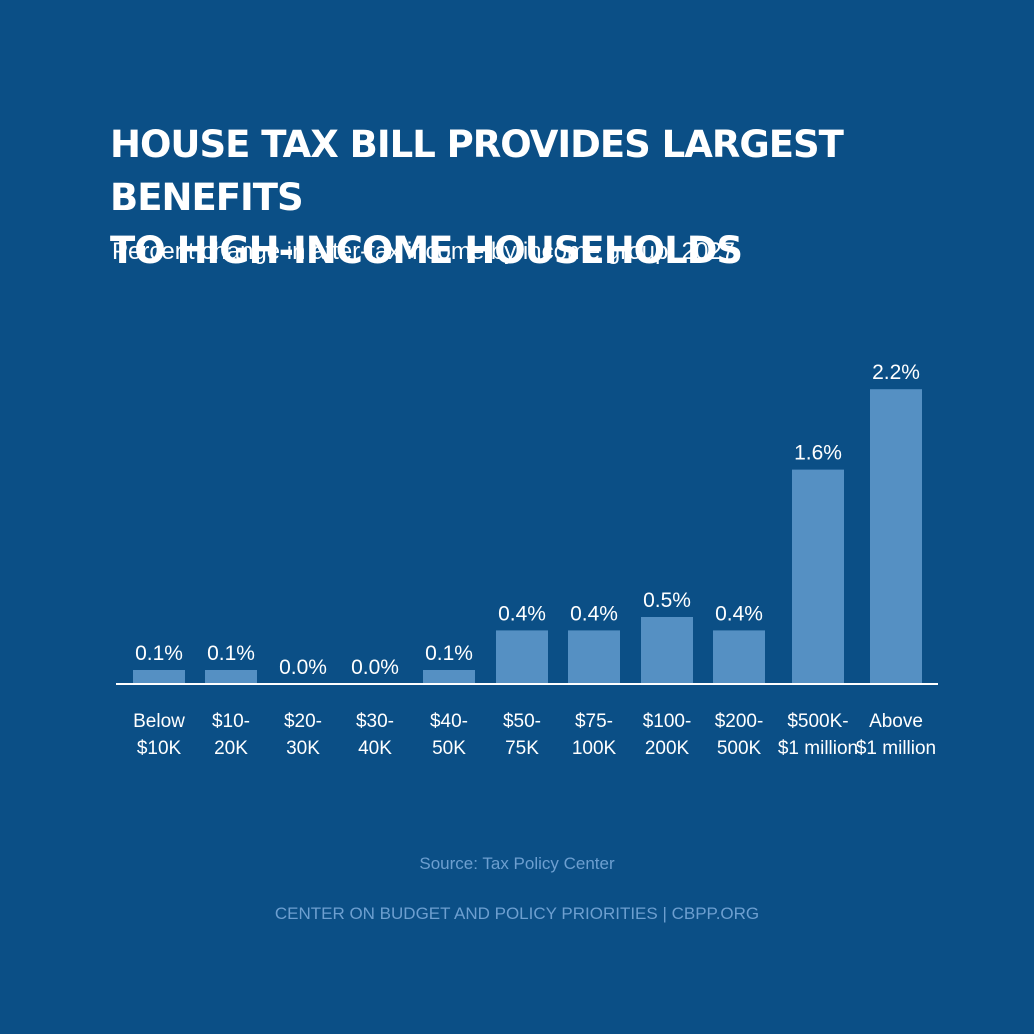 This screenshot has height=1034, width=1034. I want to click on bar-value-label: 1.6%, so click(818, 453).